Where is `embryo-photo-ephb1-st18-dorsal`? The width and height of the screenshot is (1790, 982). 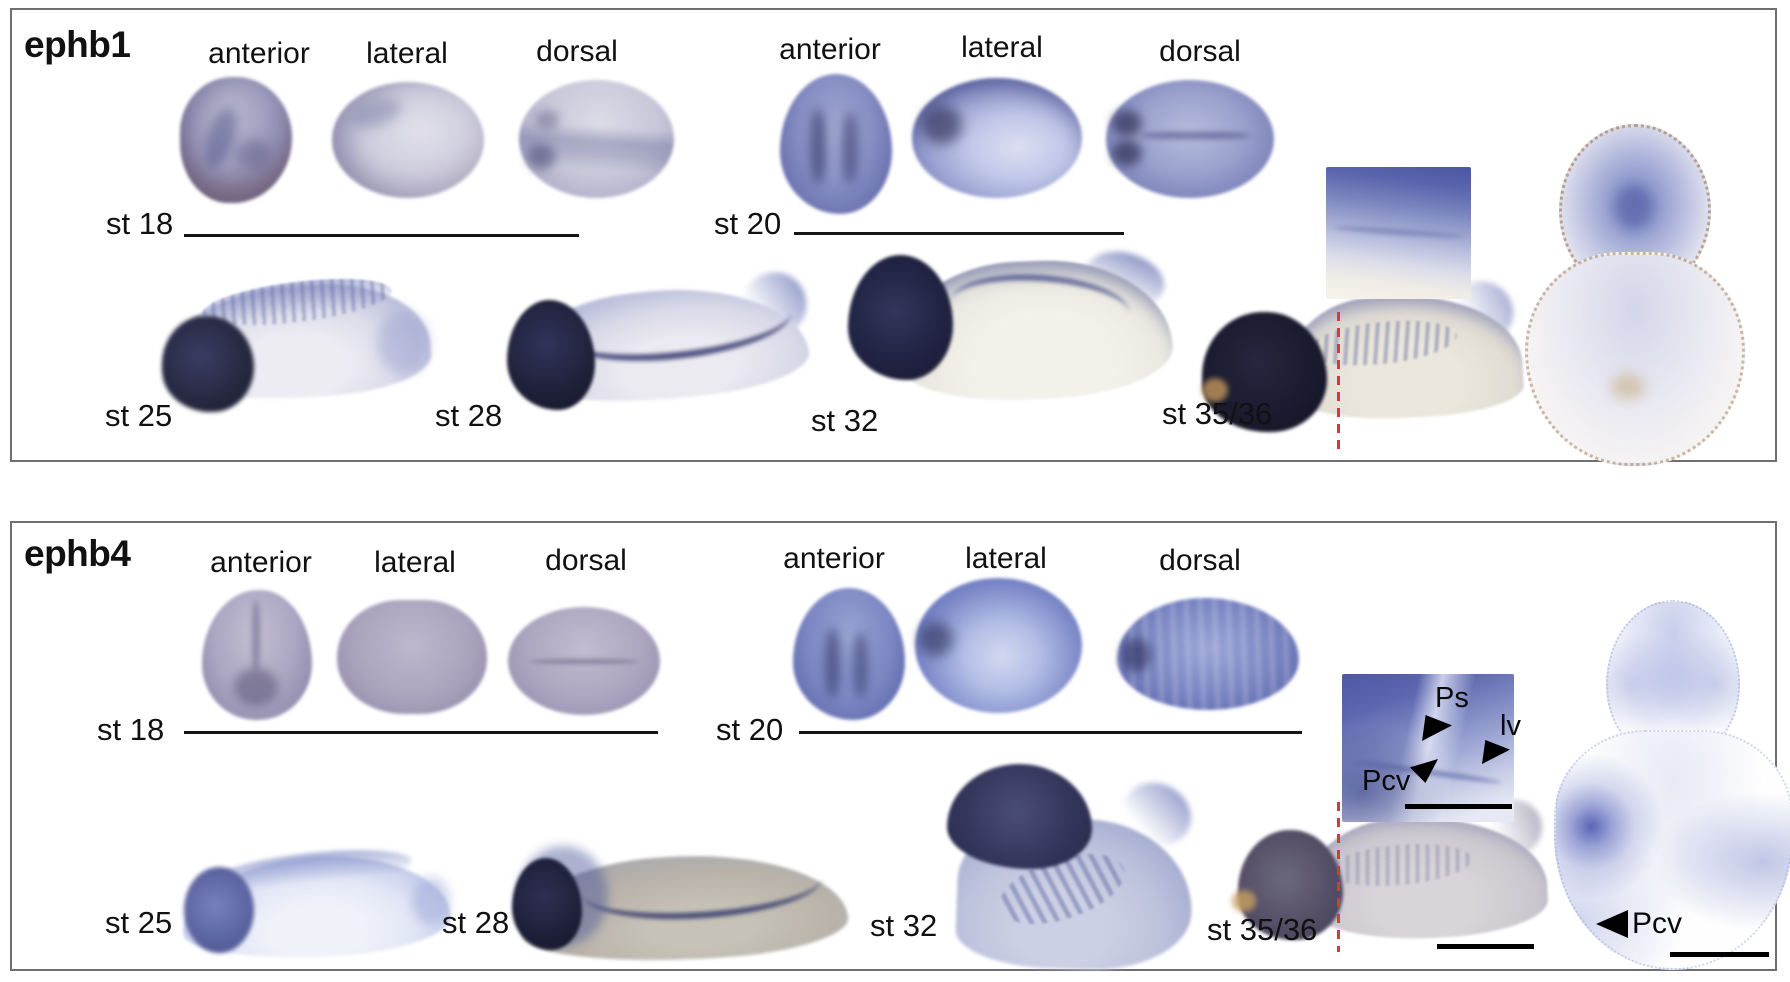 embryo-photo-ephb1-st18-dorsal is located at coordinates (596, 139).